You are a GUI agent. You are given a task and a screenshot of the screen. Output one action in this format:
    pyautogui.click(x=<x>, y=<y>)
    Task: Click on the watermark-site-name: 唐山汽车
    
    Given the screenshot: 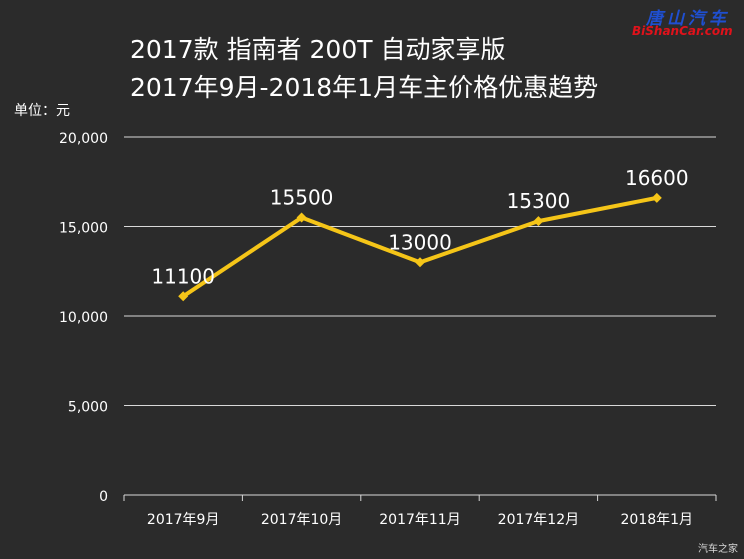 What is the action you would take?
    pyautogui.click(x=688, y=19)
    